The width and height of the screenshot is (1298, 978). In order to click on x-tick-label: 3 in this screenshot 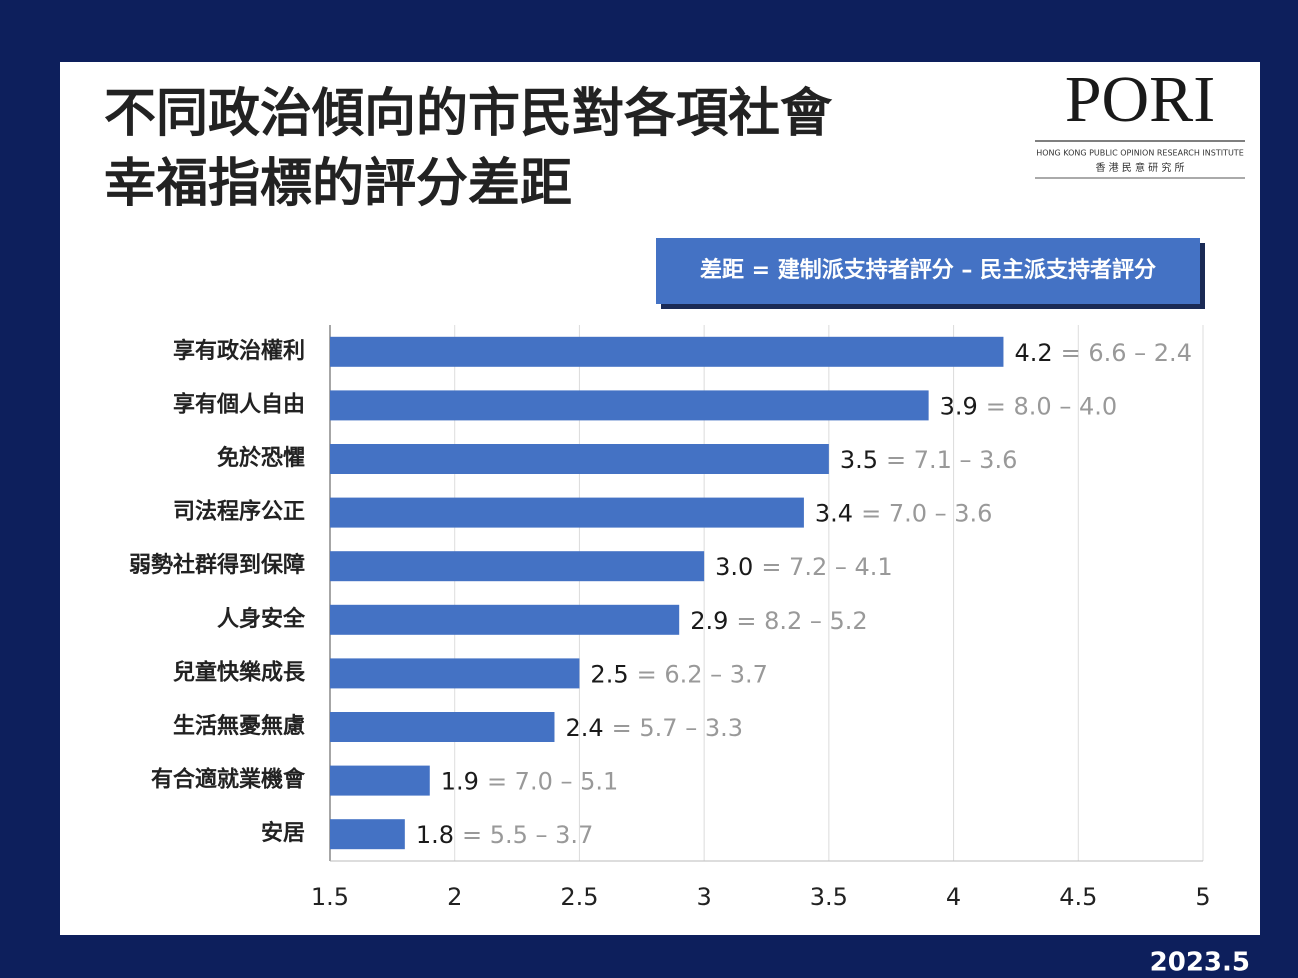, I will do `click(704, 897)`.